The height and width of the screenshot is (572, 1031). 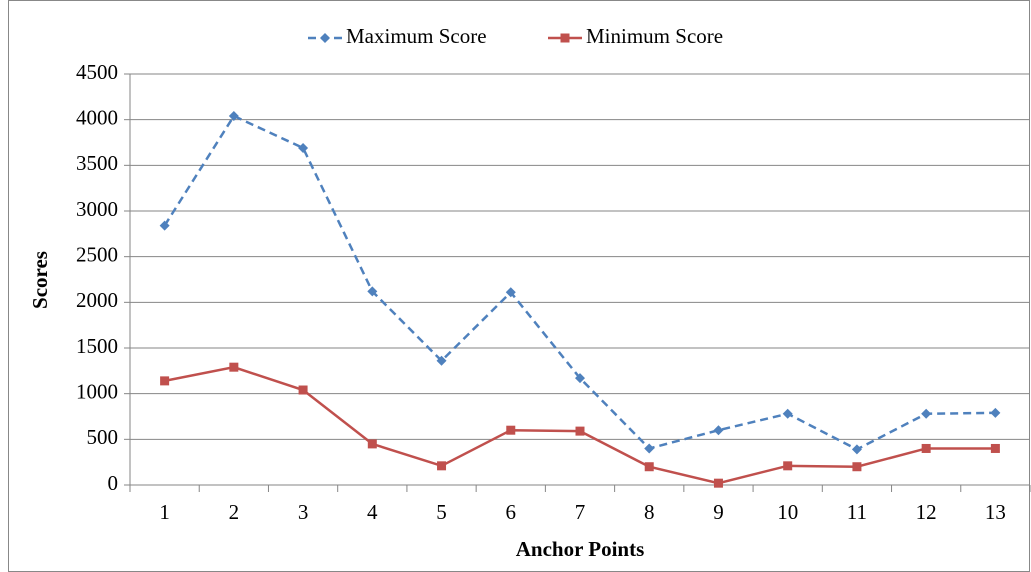 I want to click on y-tick-label: 1000, so click(x=97, y=391).